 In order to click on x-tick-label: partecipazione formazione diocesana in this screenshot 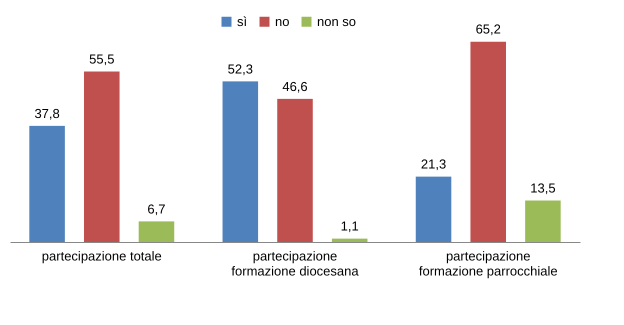, I will do `click(295, 263)`.